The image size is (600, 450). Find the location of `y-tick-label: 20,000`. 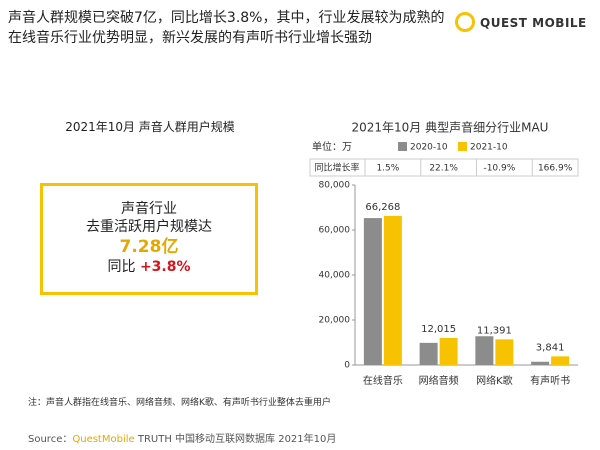

y-tick-label: 20,000 is located at coordinates (335, 321).